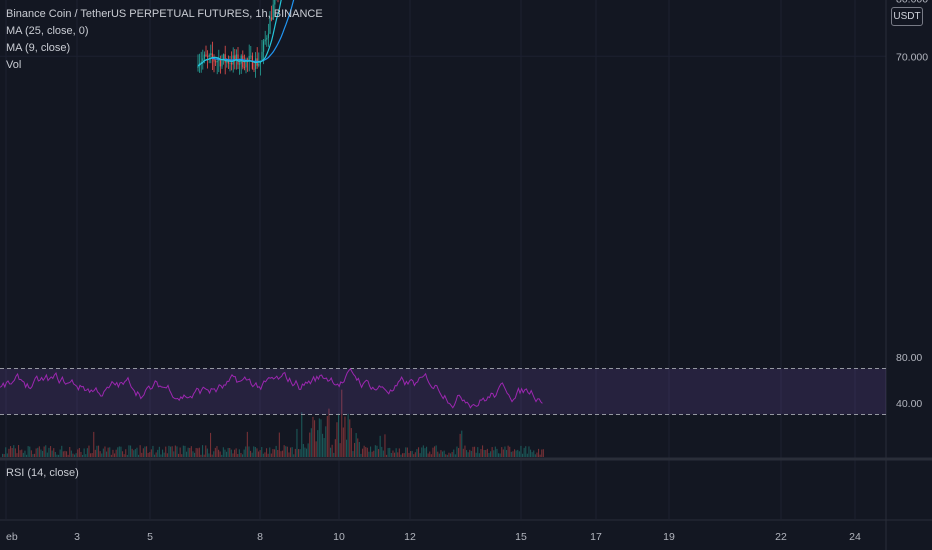 This screenshot has height=550, width=932. Describe the element at coordinates (38, 48) in the screenshot. I see `ma9-label: MA (9, close)` at that location.